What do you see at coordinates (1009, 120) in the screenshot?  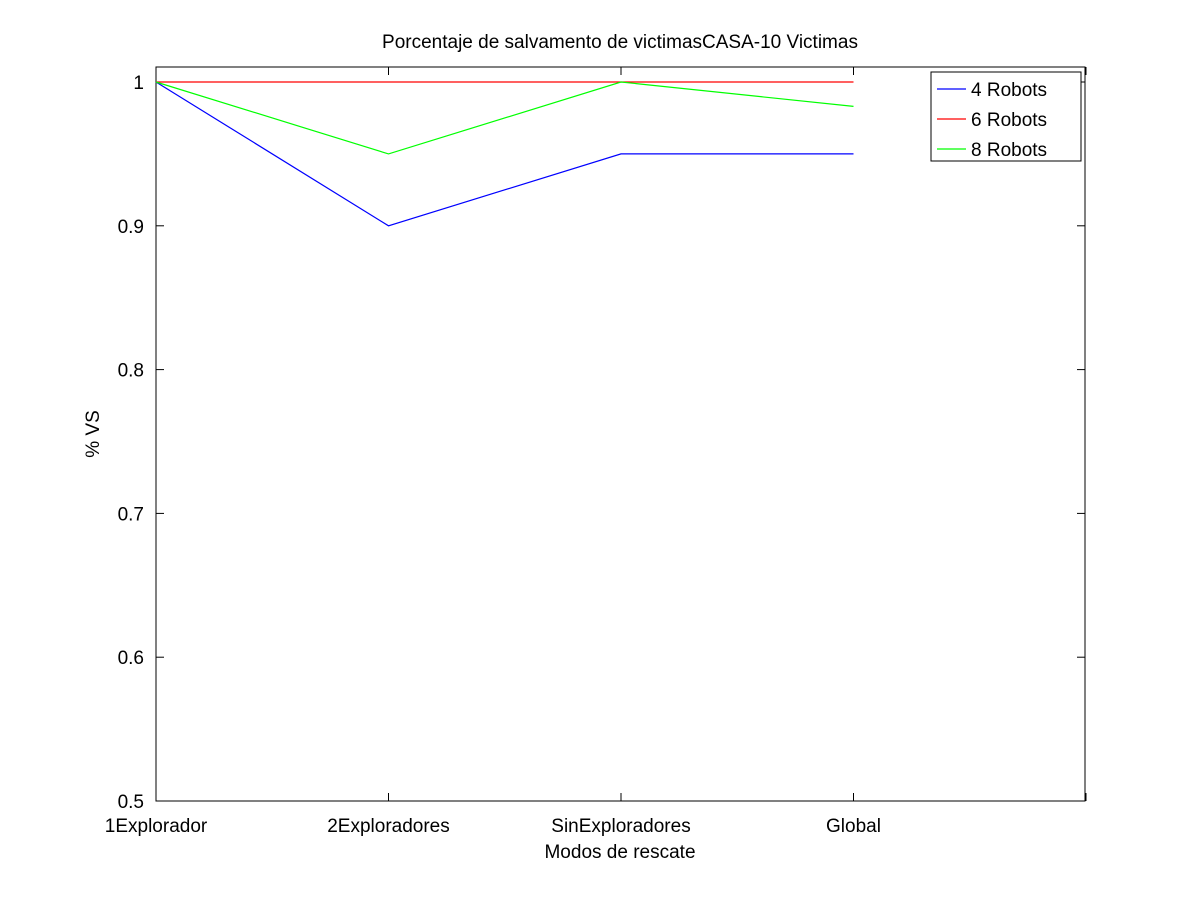 I see `legend-entry-label: 6 Robots` at bounding box center [1009, 120].